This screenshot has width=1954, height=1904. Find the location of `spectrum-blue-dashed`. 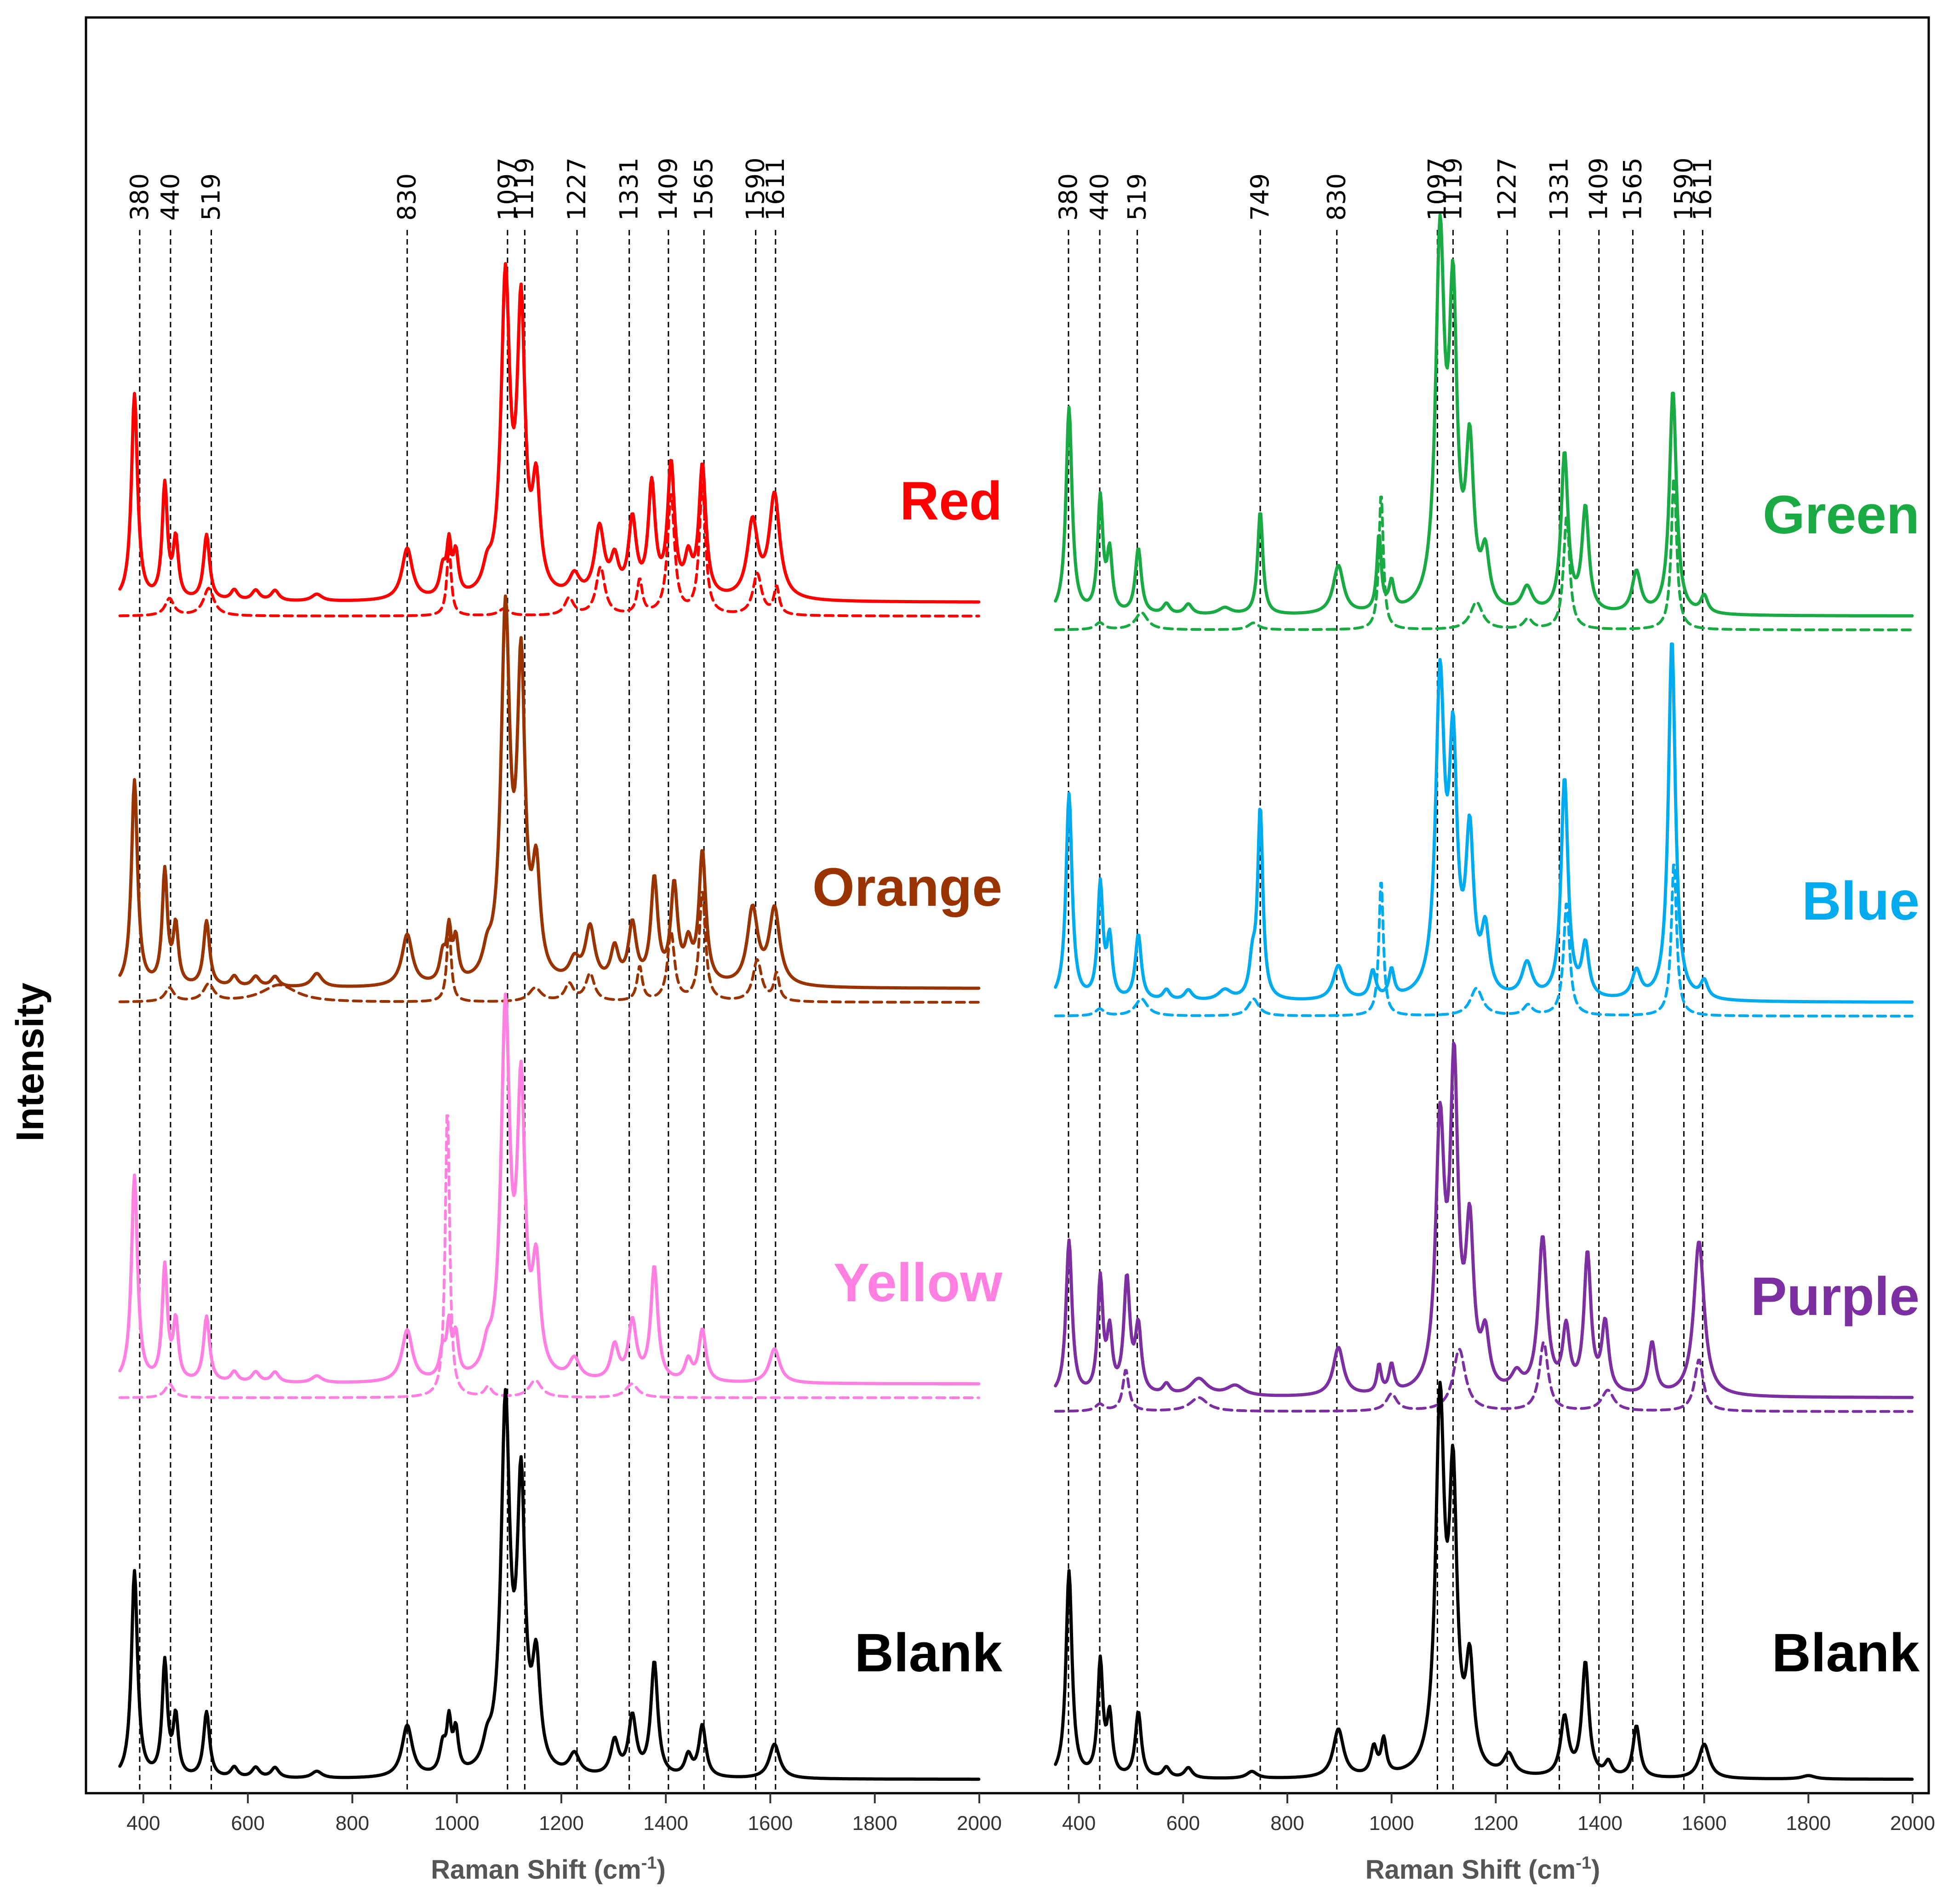

spectrum-blue-dashed is located at coordinates (1484, 940).